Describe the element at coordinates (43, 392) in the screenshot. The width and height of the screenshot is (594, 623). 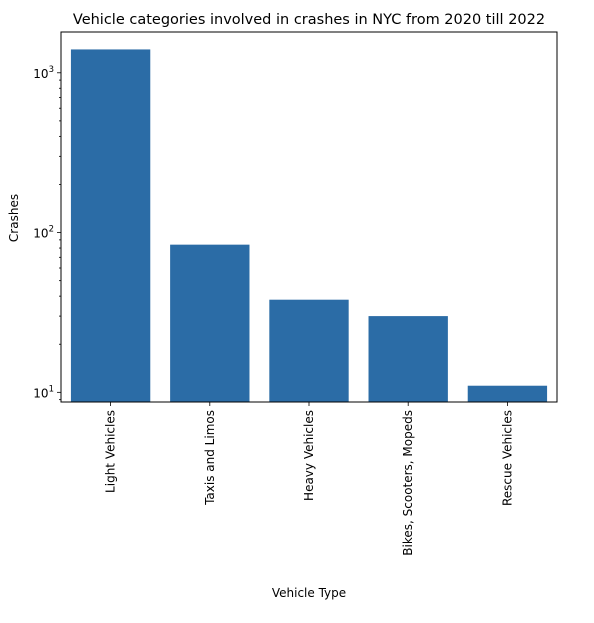
I see `y-tick-label: 10¹` at that location.